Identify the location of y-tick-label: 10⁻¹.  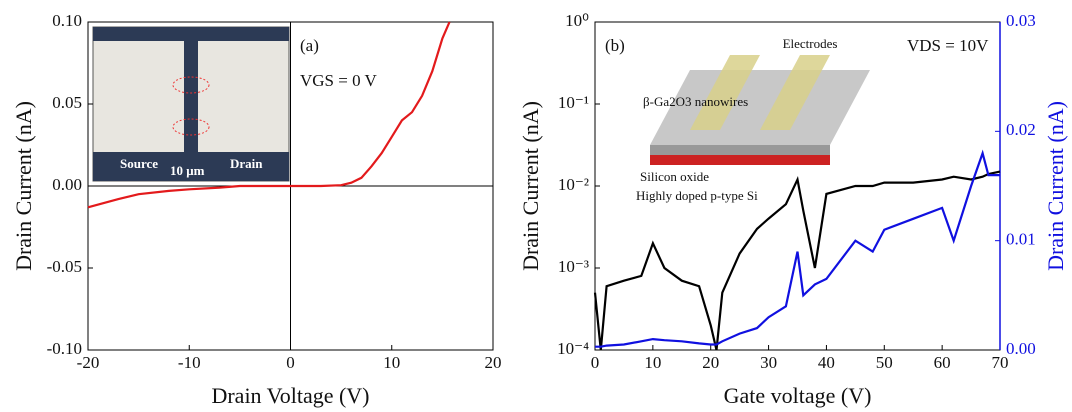
(573, 102).